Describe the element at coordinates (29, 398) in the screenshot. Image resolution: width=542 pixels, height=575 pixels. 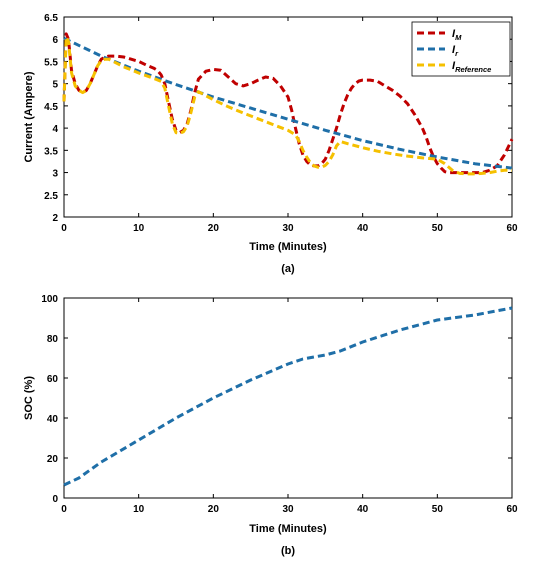
I see `chart-b-ylabel: SOC (%)` at that location.